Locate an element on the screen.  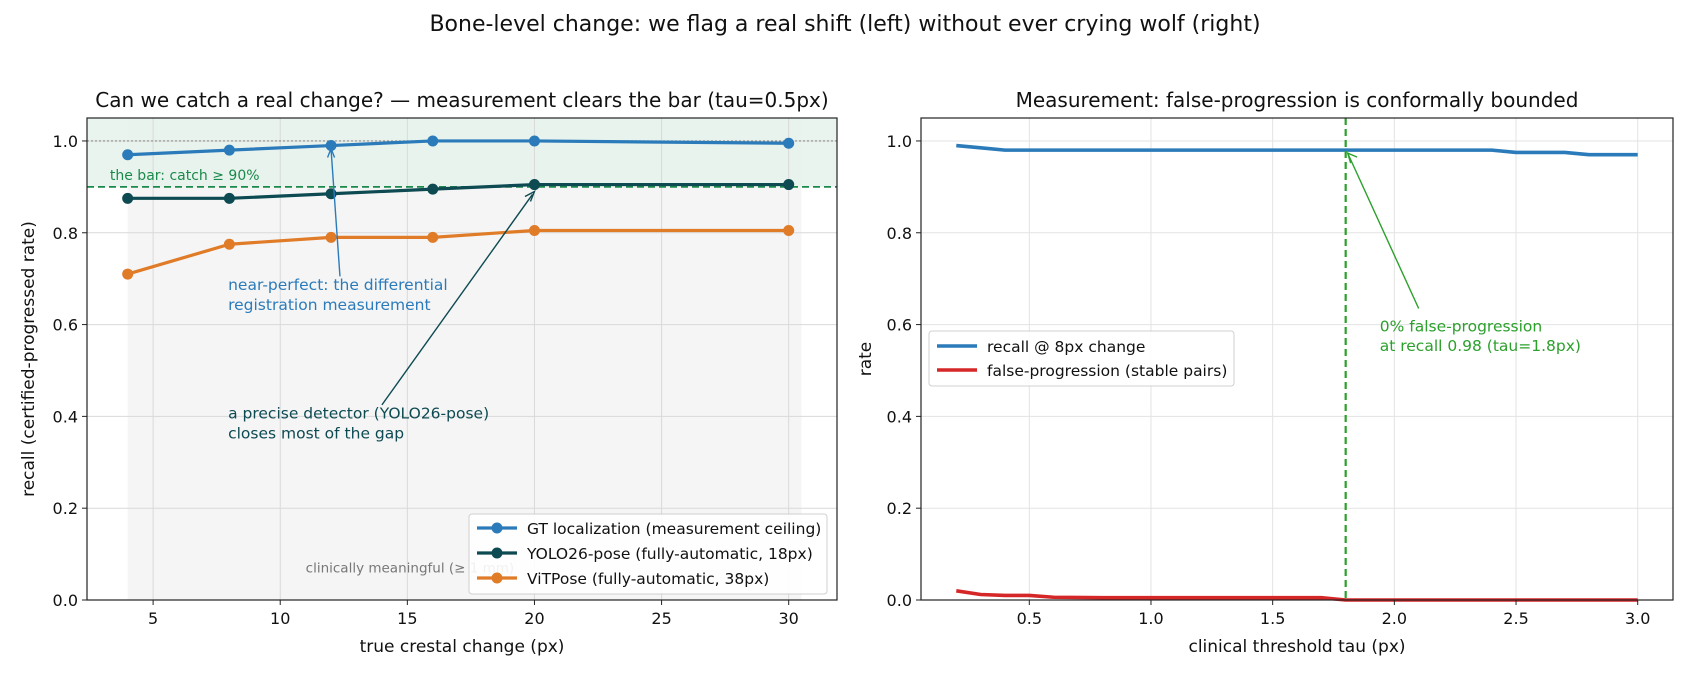
annotation-yolo-text-line-1: a precise detector (YOLO26-pose) is located at coordinates (358, 414).